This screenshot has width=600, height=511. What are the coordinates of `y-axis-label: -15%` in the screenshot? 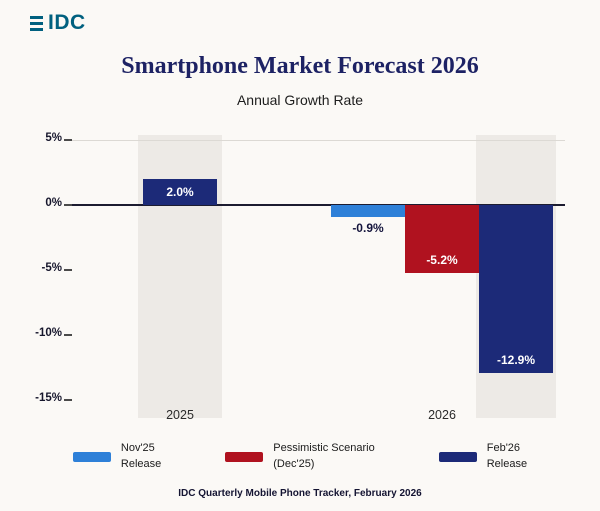 It's located at (48, 398).